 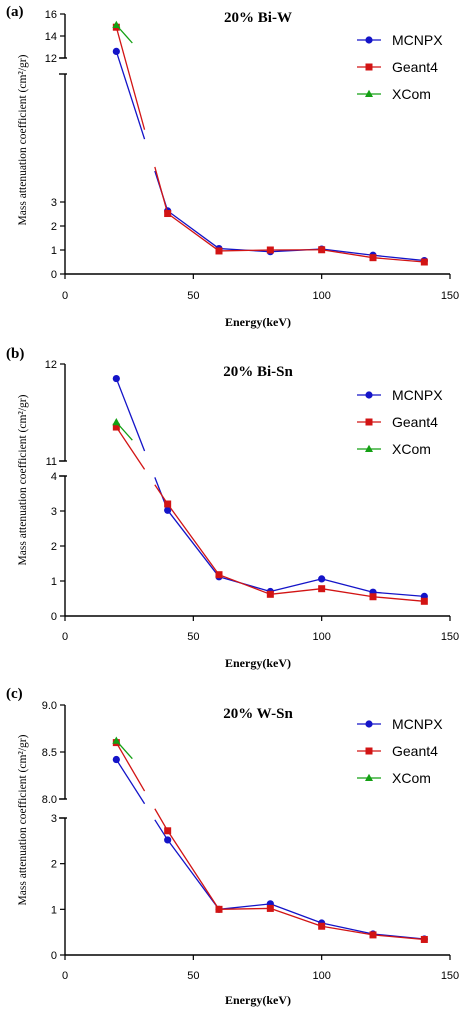 What do you see at coordinates (14, 694) in the screenshot?
I see `panel-letter: (c)` at bounding box center [14, 694].